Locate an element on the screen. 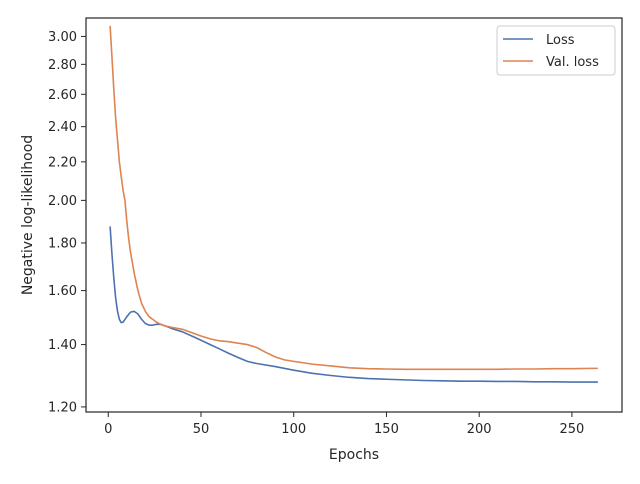  x-tick-label: 150 is located at coordinates (386, 429).